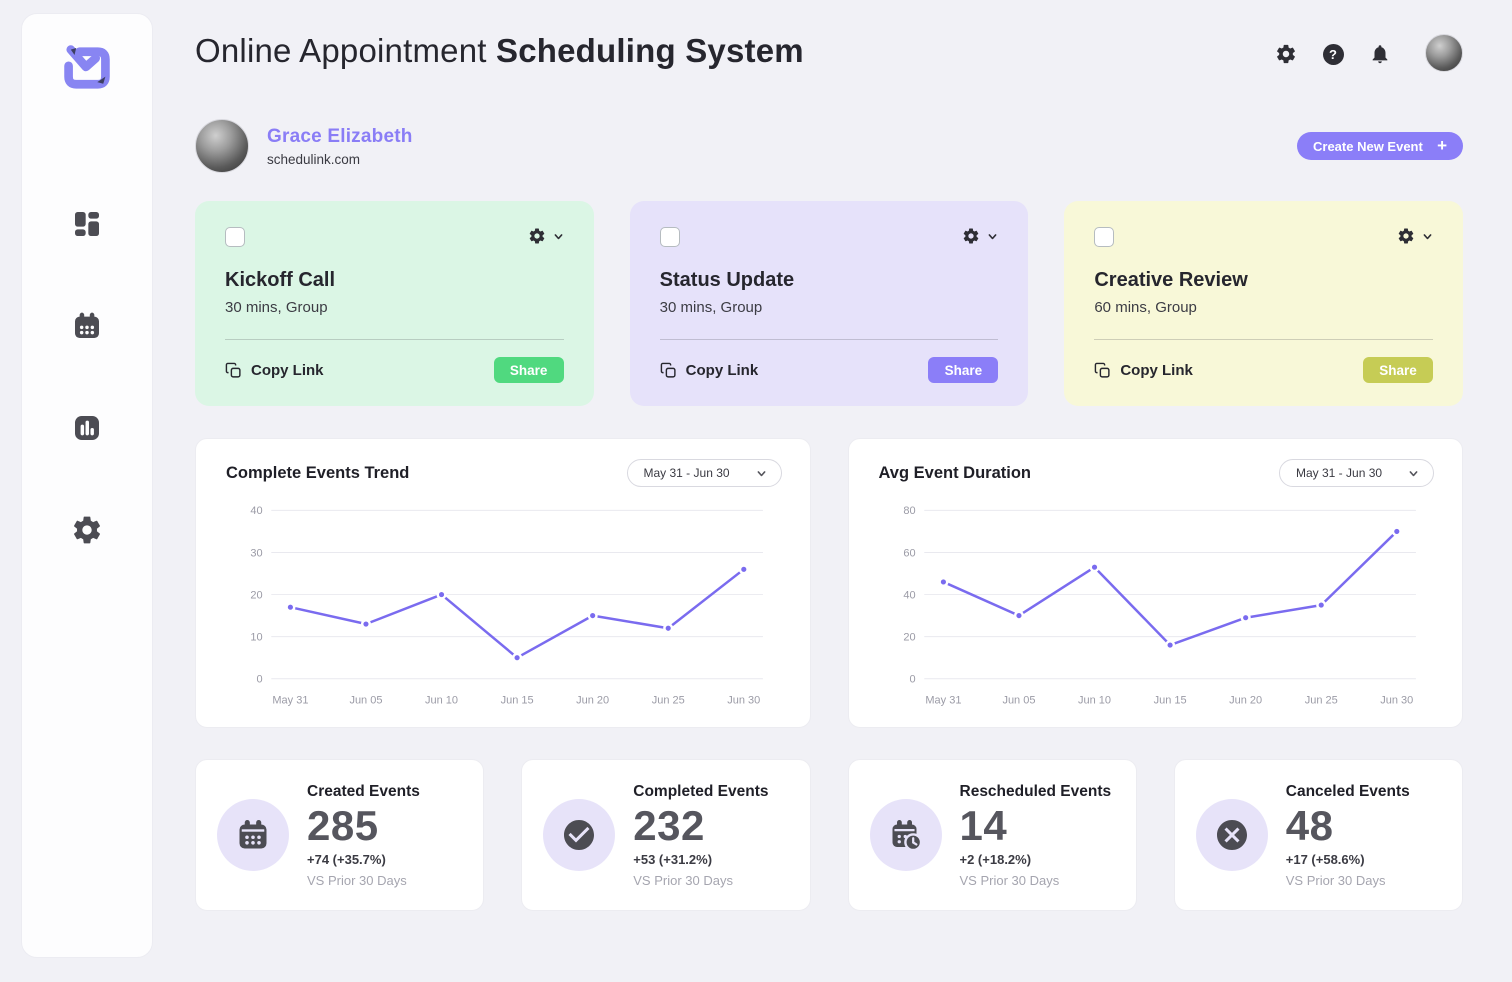 This screenshot has width=1512, height=982. What do you see at coordinates (314, 159) in the screenshot?
I see `profile-domain: schedulink.com` at bounding box center [314, 159].